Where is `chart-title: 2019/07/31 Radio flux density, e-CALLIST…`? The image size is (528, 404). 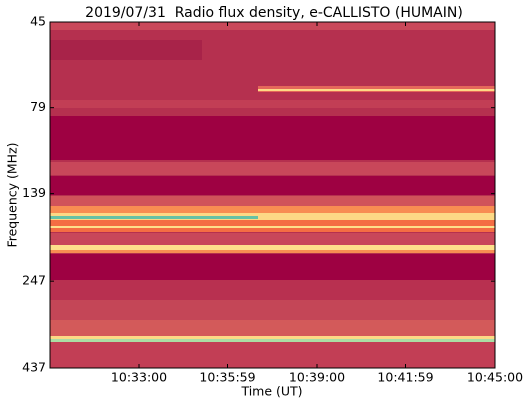
chart-title: 2019/07/31 Radio flux density, e-CALLIST… is located at coordinates (274, 13).